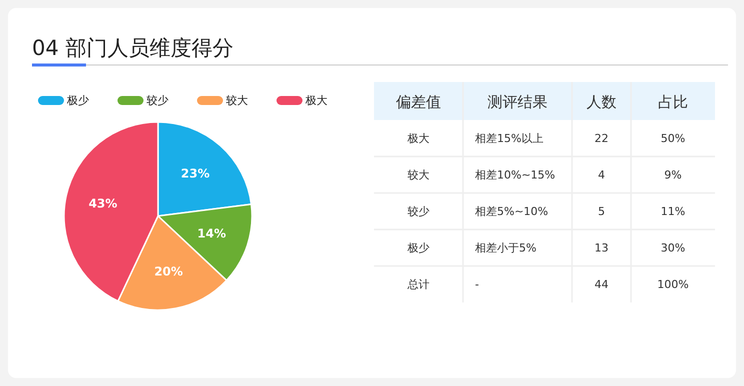  What do you see at coordinates (673, 102) in the screenshot?
I see `category-label: 占比` at bounding box center [673, 102].